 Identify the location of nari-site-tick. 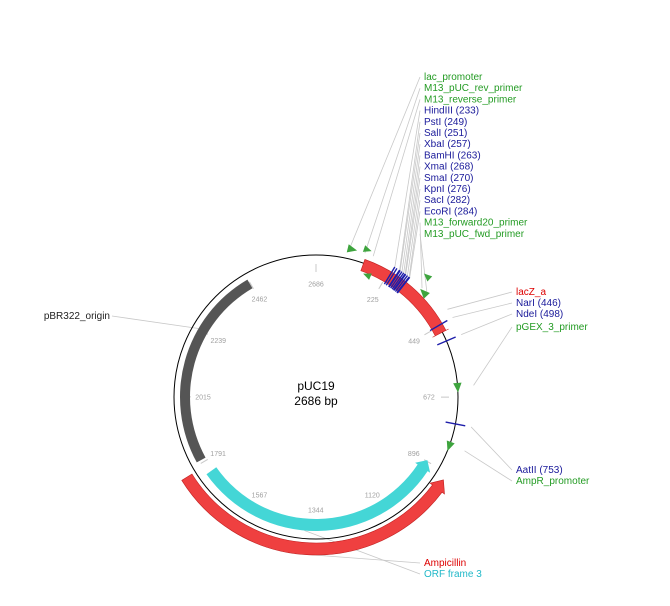
(438, 325).